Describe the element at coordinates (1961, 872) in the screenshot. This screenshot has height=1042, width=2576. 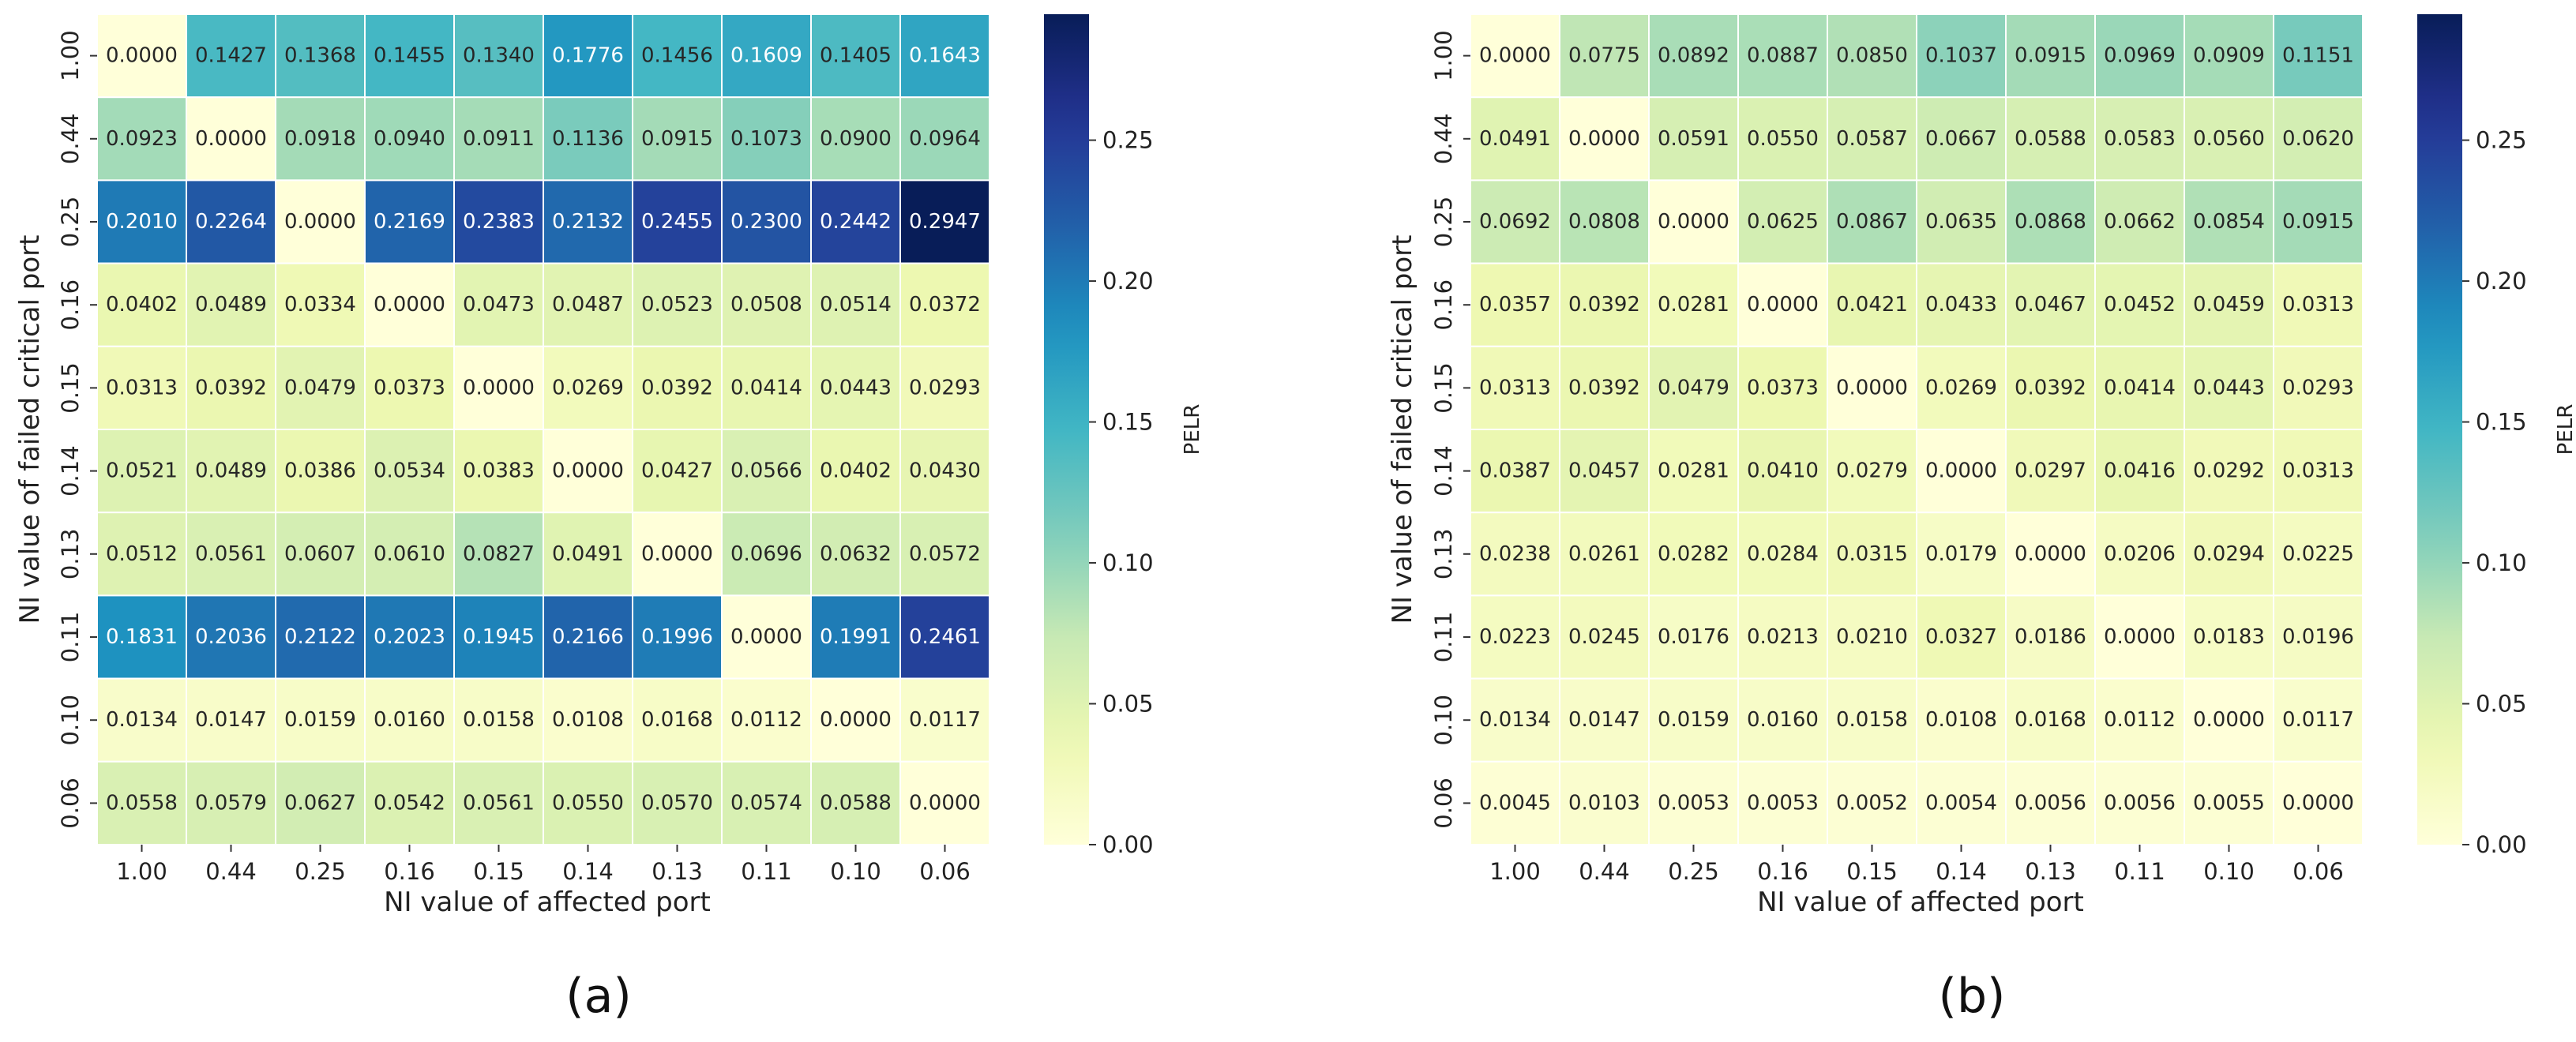
I see `x-tick-label: 0.14` at that location.